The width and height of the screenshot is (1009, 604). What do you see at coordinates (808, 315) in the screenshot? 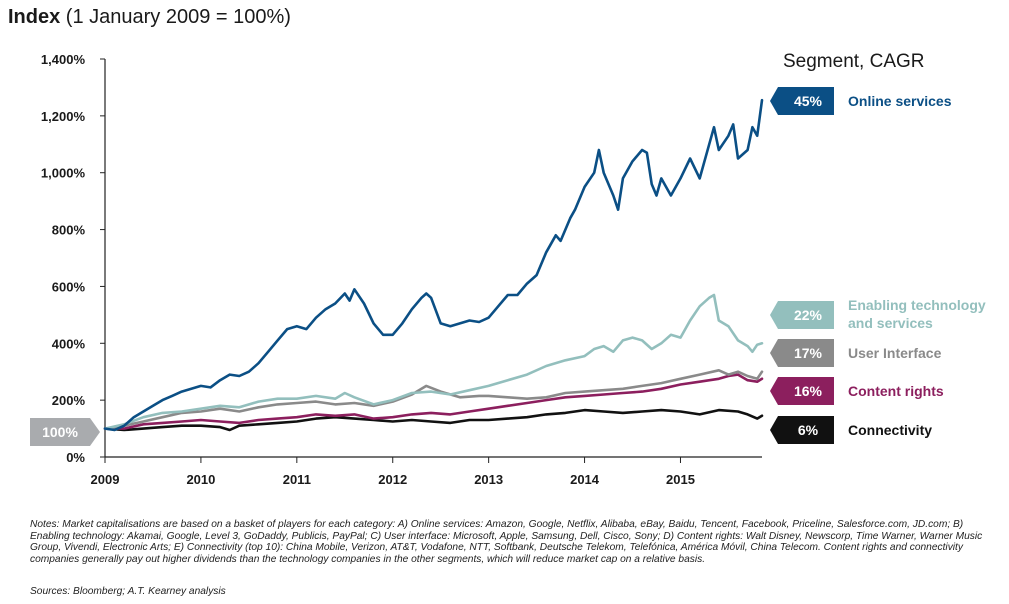
I see `cagr-badge-label: 22%` at bounding box center [808, 315].